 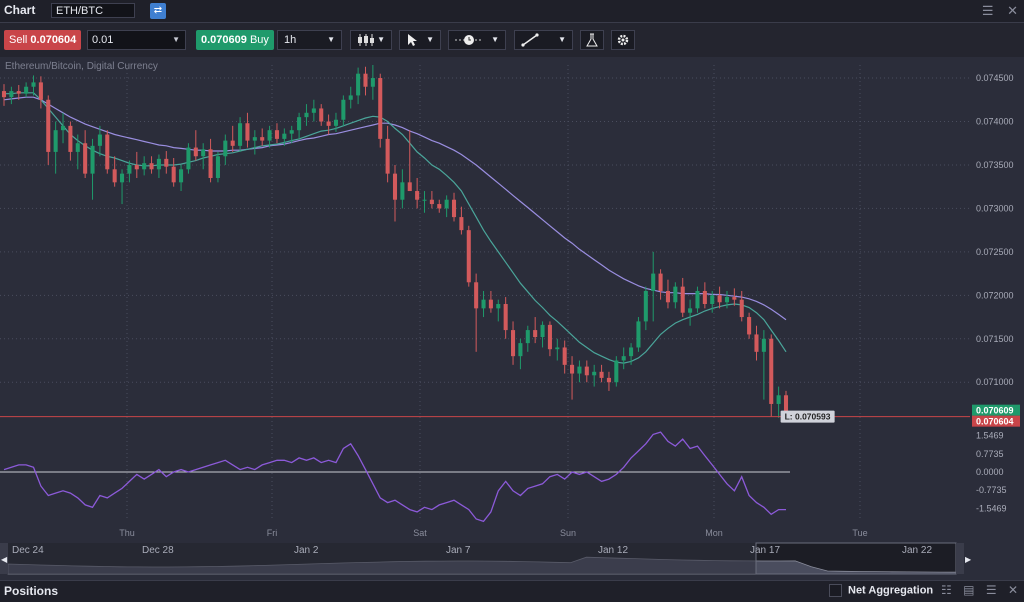 What do you see at coordinates (808, 417) in the screenshot?
I see `low-marker-label: L: 0.070593` at bounding box center [808, 417].